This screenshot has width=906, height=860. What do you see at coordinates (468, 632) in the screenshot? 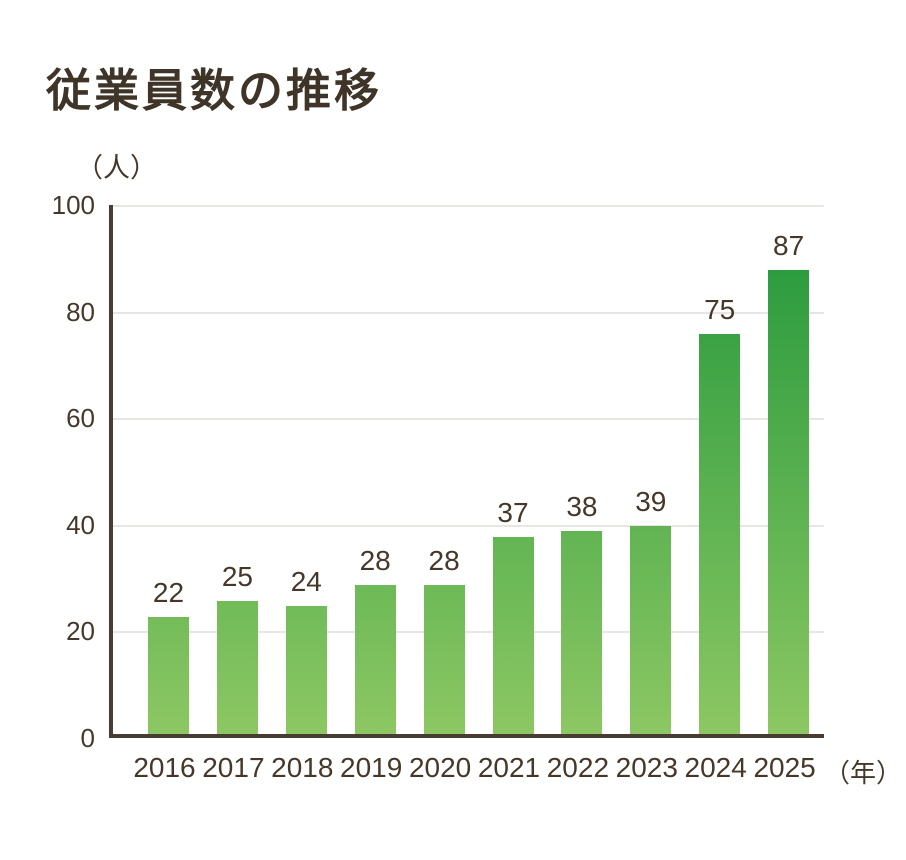
I see `gridline-y20` at bounding box center [468, 632].